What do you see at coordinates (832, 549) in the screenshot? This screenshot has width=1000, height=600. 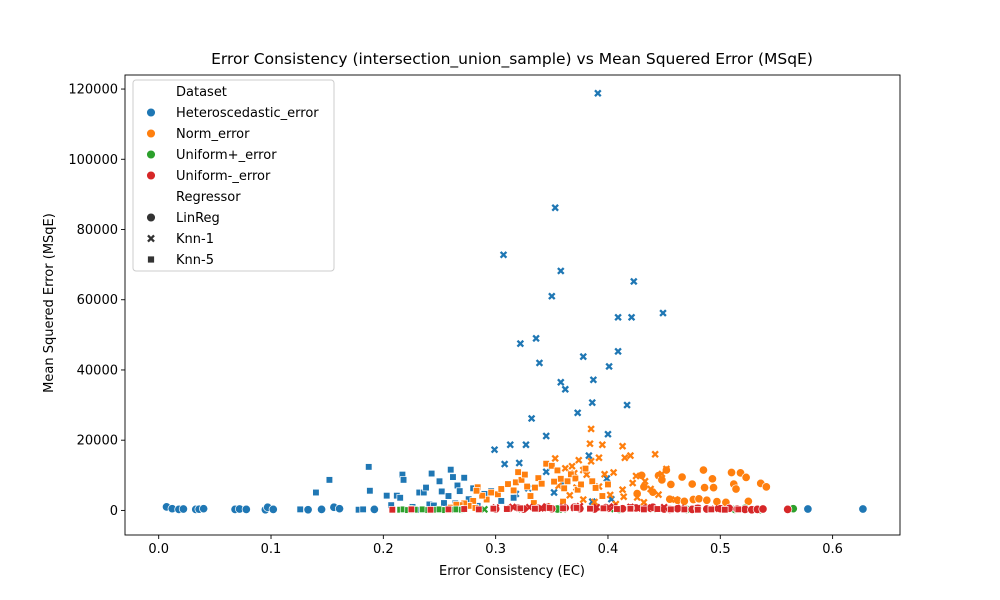 I see `x-tick-label: 0.6` at bounding box center [832, 549].